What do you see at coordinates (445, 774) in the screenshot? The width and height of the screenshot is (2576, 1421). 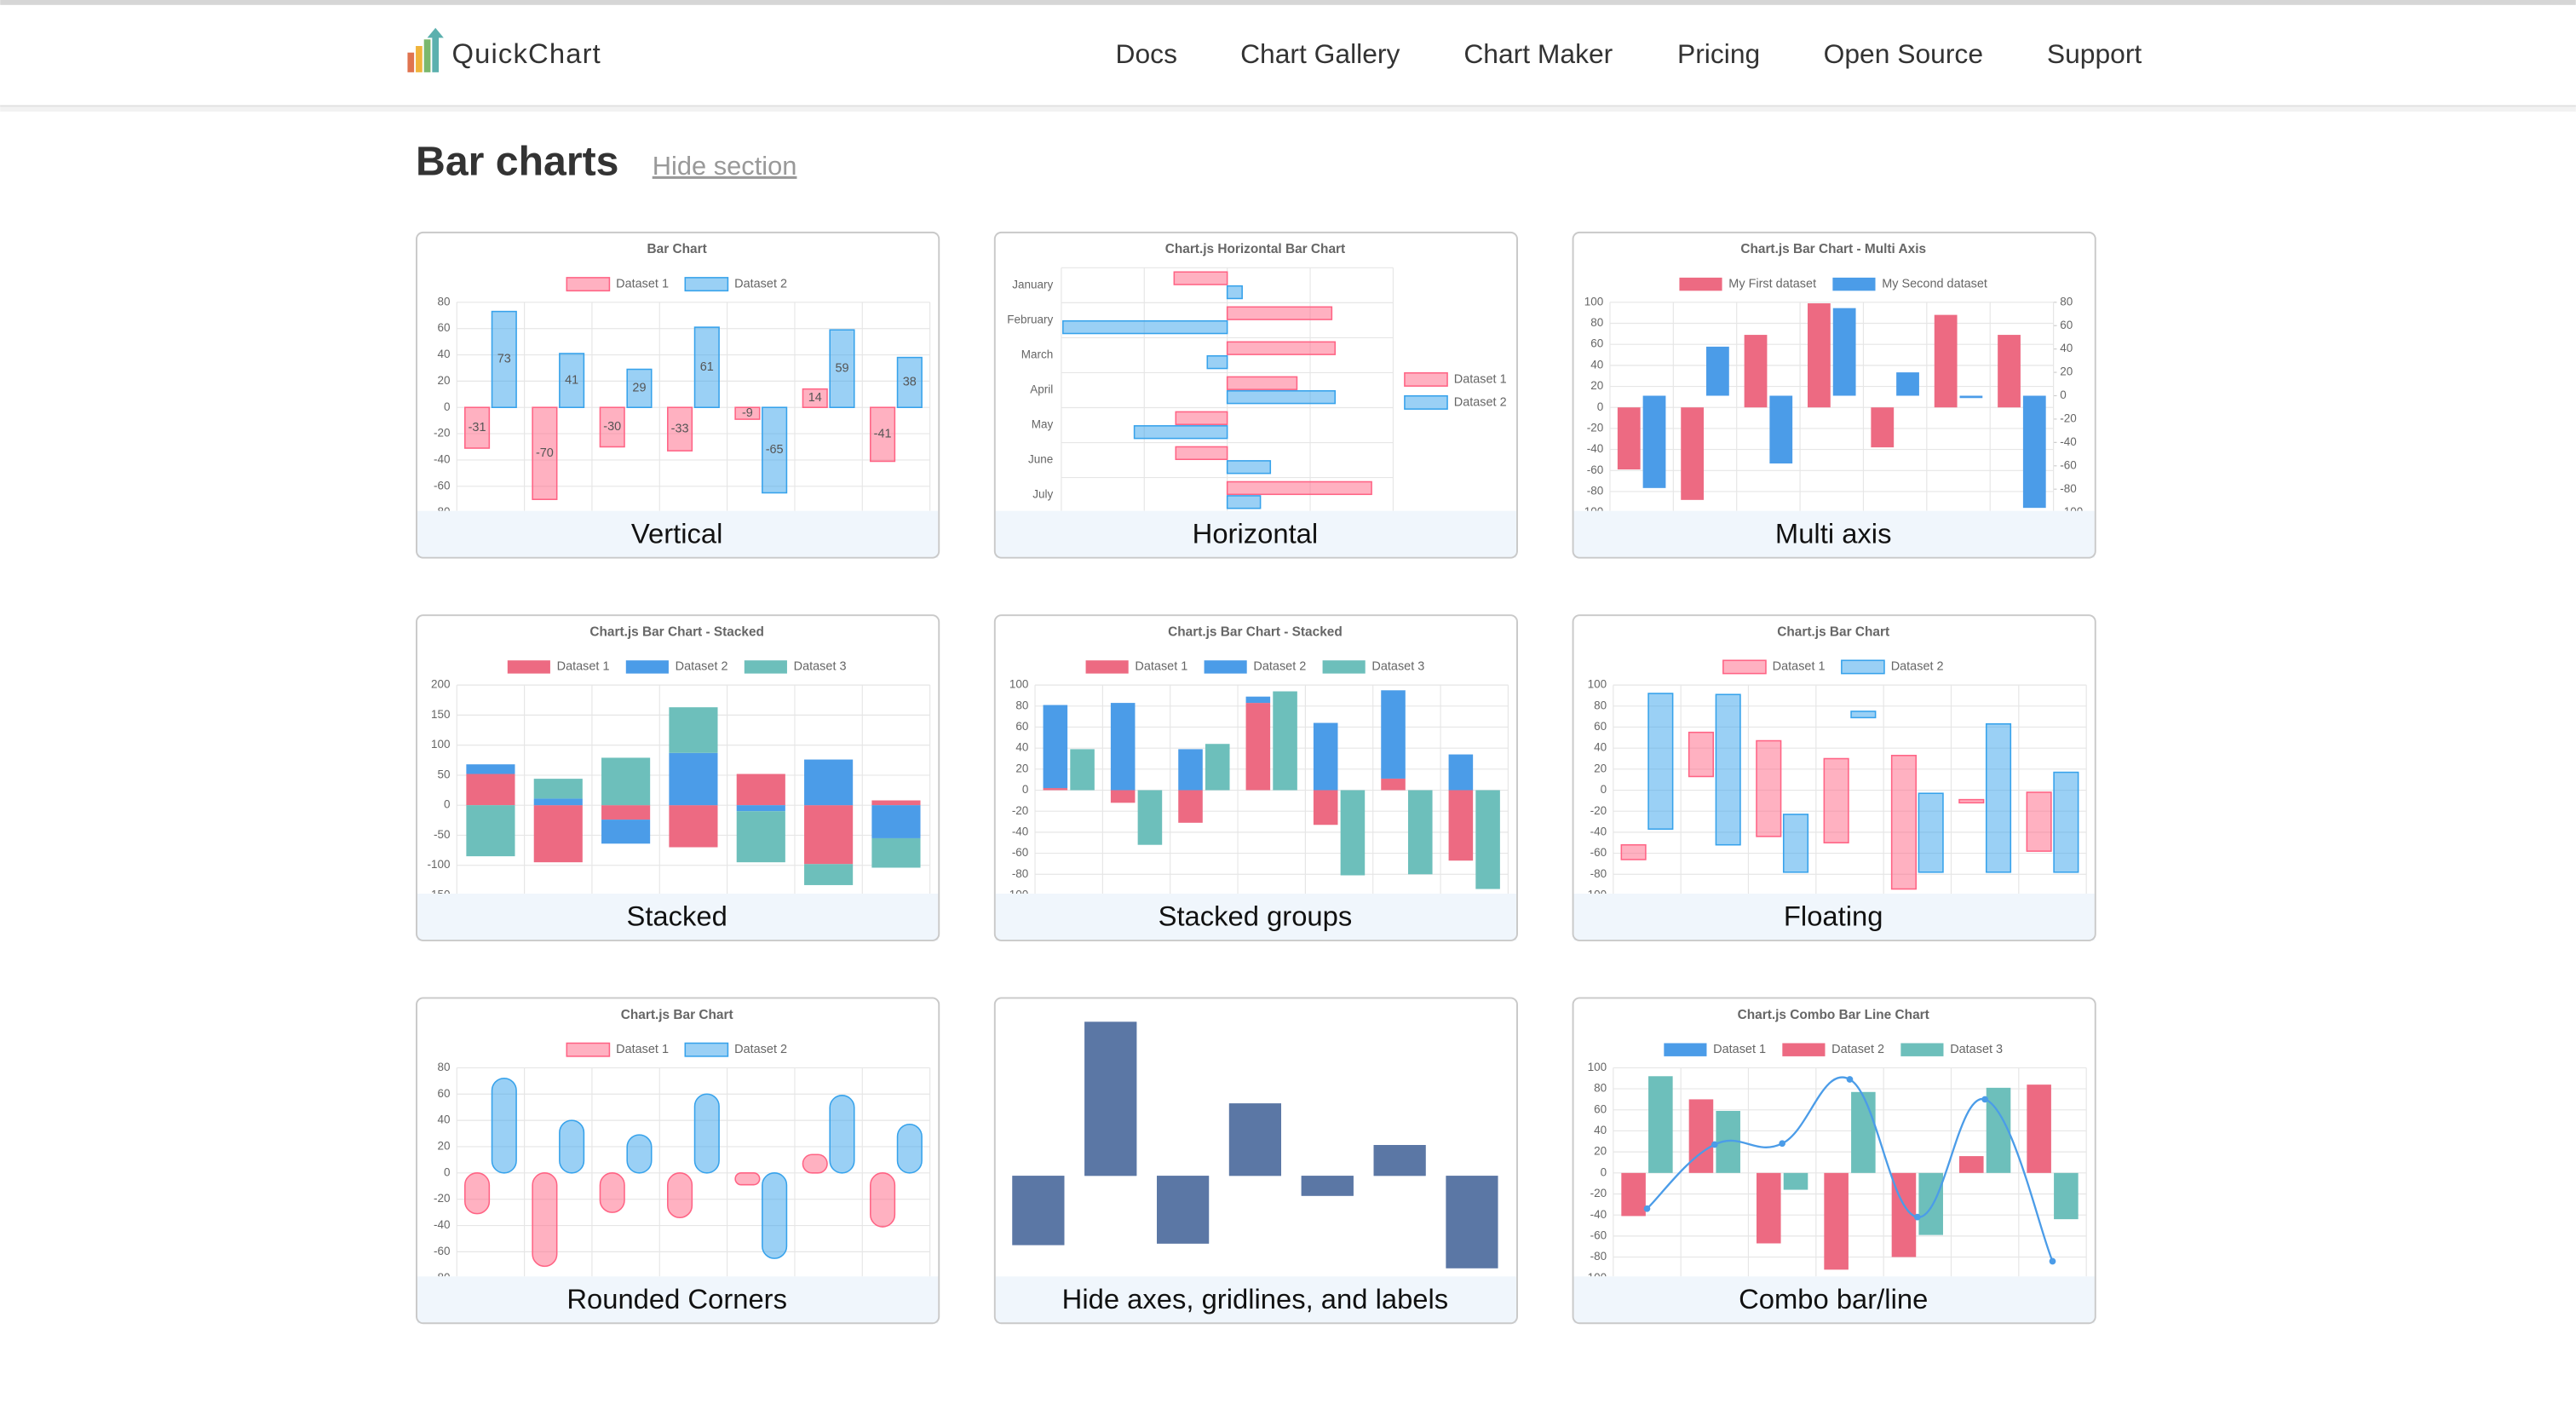 I see `y-tick-label: 50` at bounding box center [445, 774].